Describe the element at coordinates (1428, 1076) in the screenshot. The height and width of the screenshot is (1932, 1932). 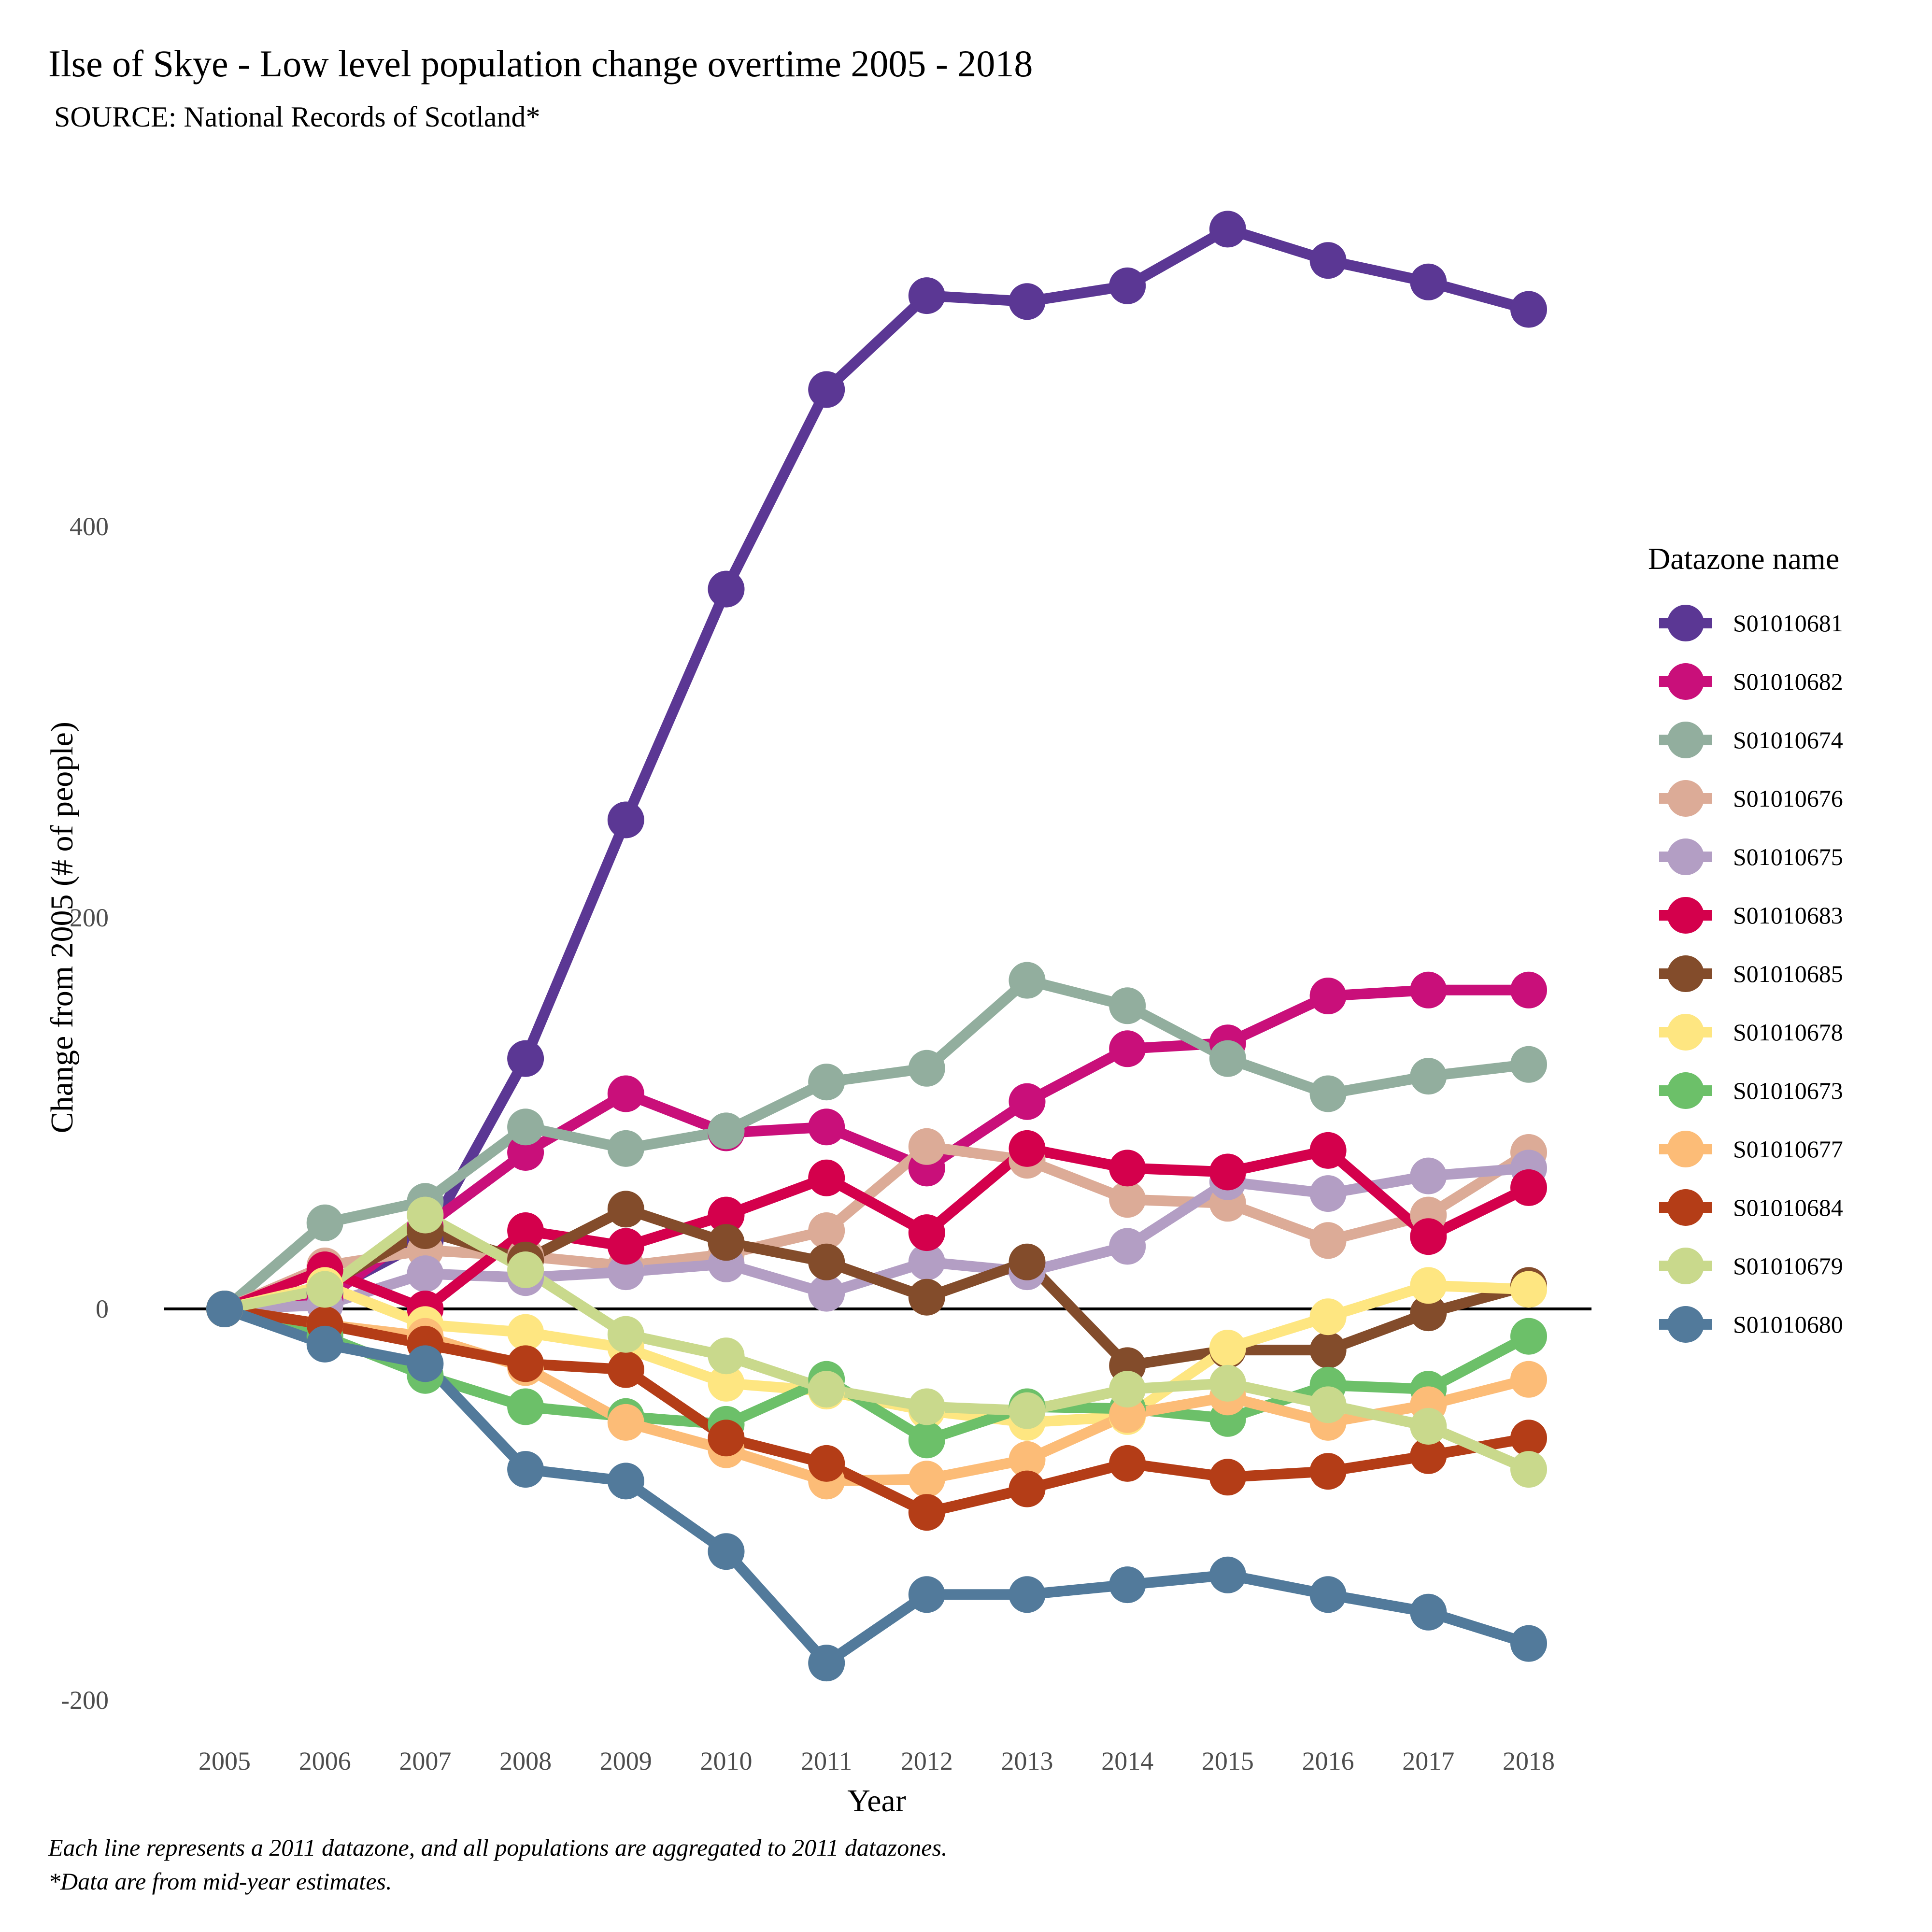
I see `data-point-S01010674-2017` at that location.